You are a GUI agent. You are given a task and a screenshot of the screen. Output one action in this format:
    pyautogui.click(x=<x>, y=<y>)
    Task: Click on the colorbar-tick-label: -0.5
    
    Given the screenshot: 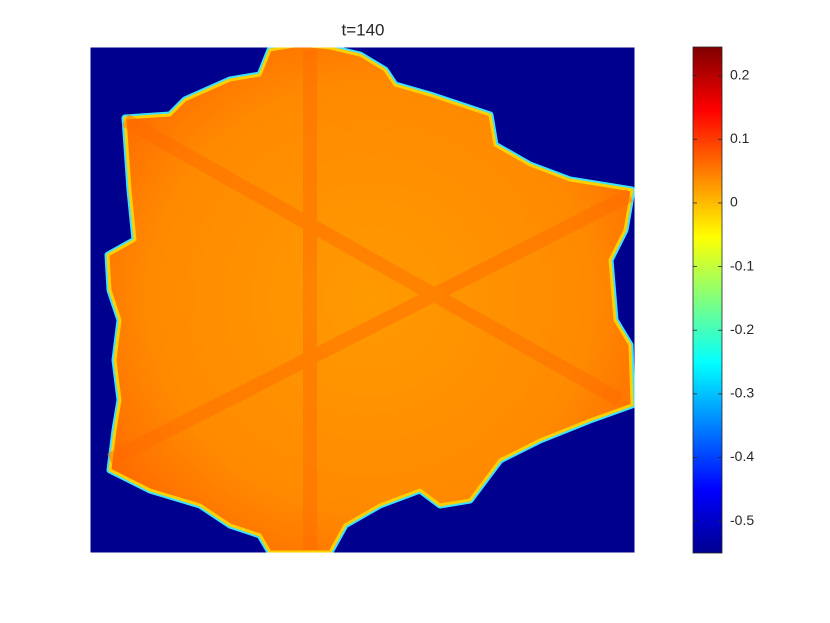 What is the action you would take?
    pyautogui.click(x=742, y=520)
    